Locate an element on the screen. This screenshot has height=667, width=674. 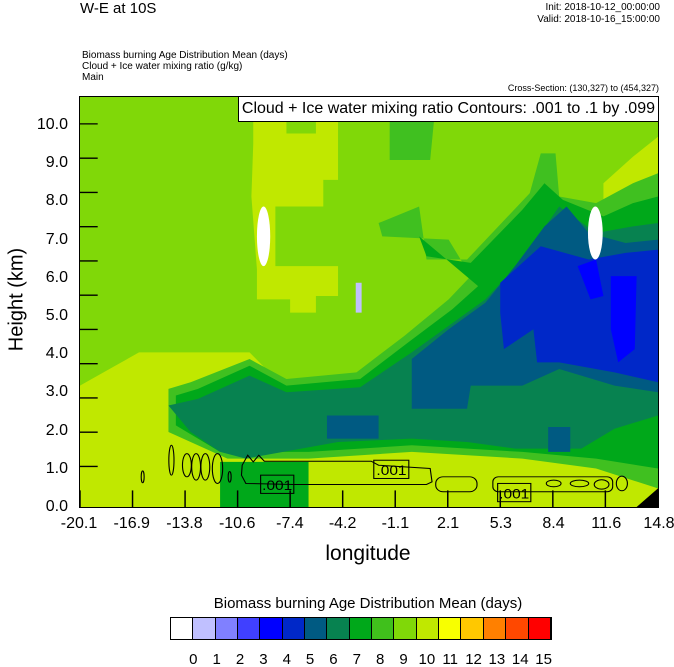
colorbar-label: 10 is located at coordinates (427, 659).